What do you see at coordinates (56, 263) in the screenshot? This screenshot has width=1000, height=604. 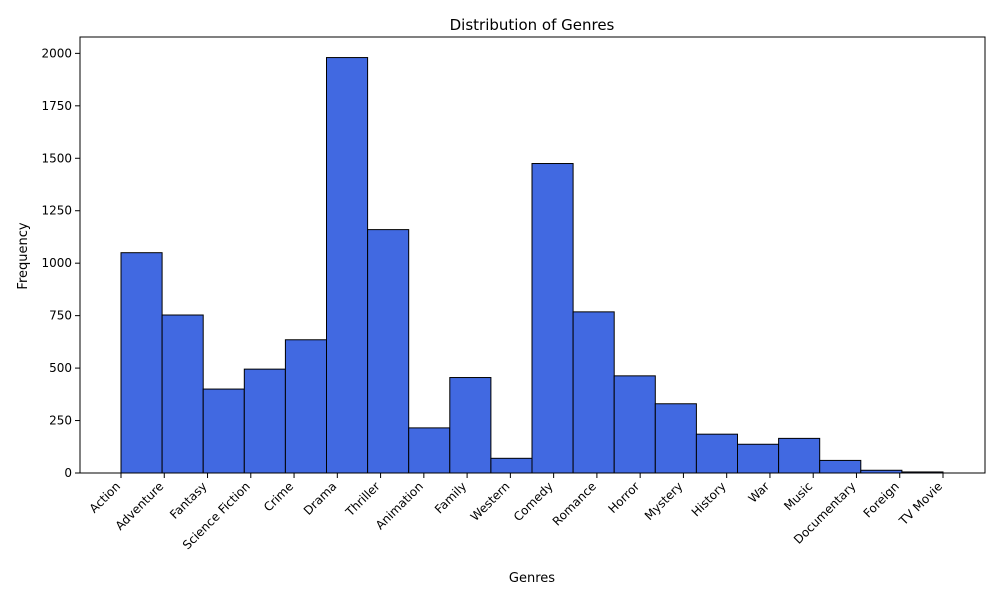 I see `y-tick-label: 1000` at bounding box center [56, 263].